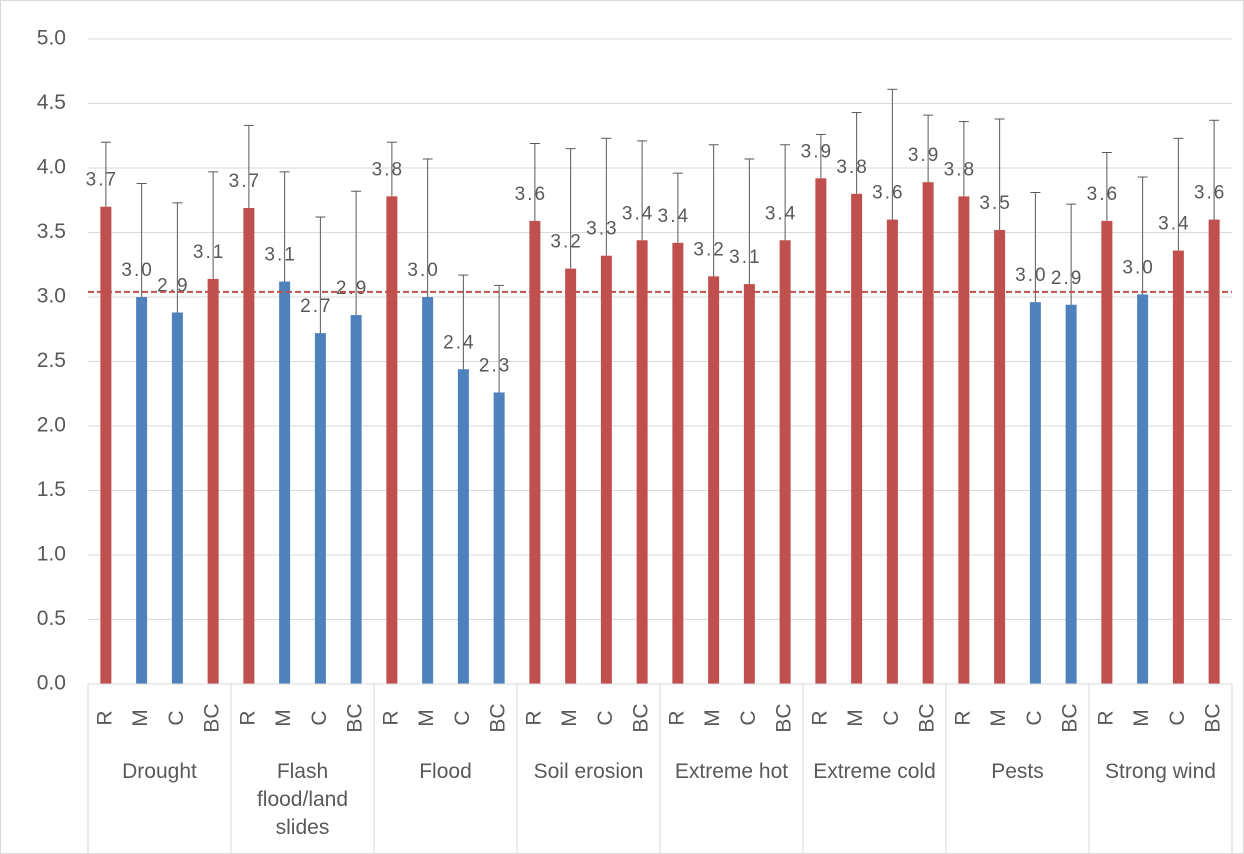 This screenshot has height=854, width=1244. I want to click on group-label: Strong wind, so click(1160, 771).